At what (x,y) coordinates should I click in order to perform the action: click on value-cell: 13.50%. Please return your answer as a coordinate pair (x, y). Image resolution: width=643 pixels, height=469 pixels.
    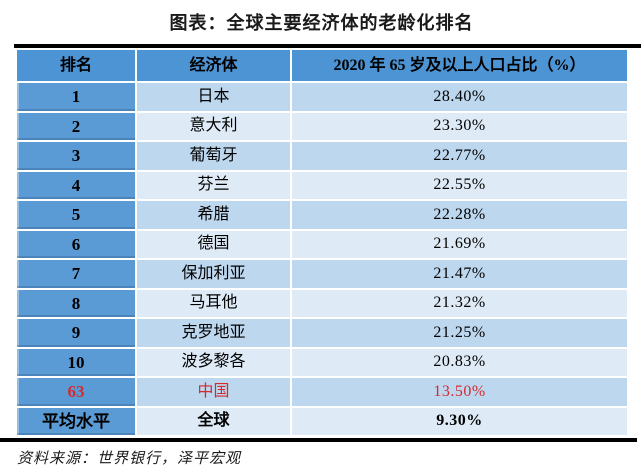
    Looking at the image, I should click on (459, 392).